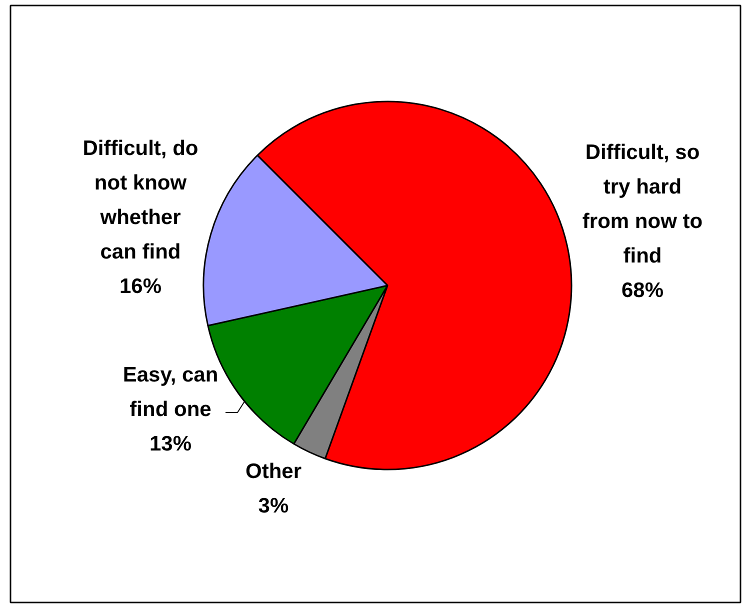 The height and width of the screenshot is (604, 742). I want to click on slice-label: Easy, can find one, so click(170, 392).